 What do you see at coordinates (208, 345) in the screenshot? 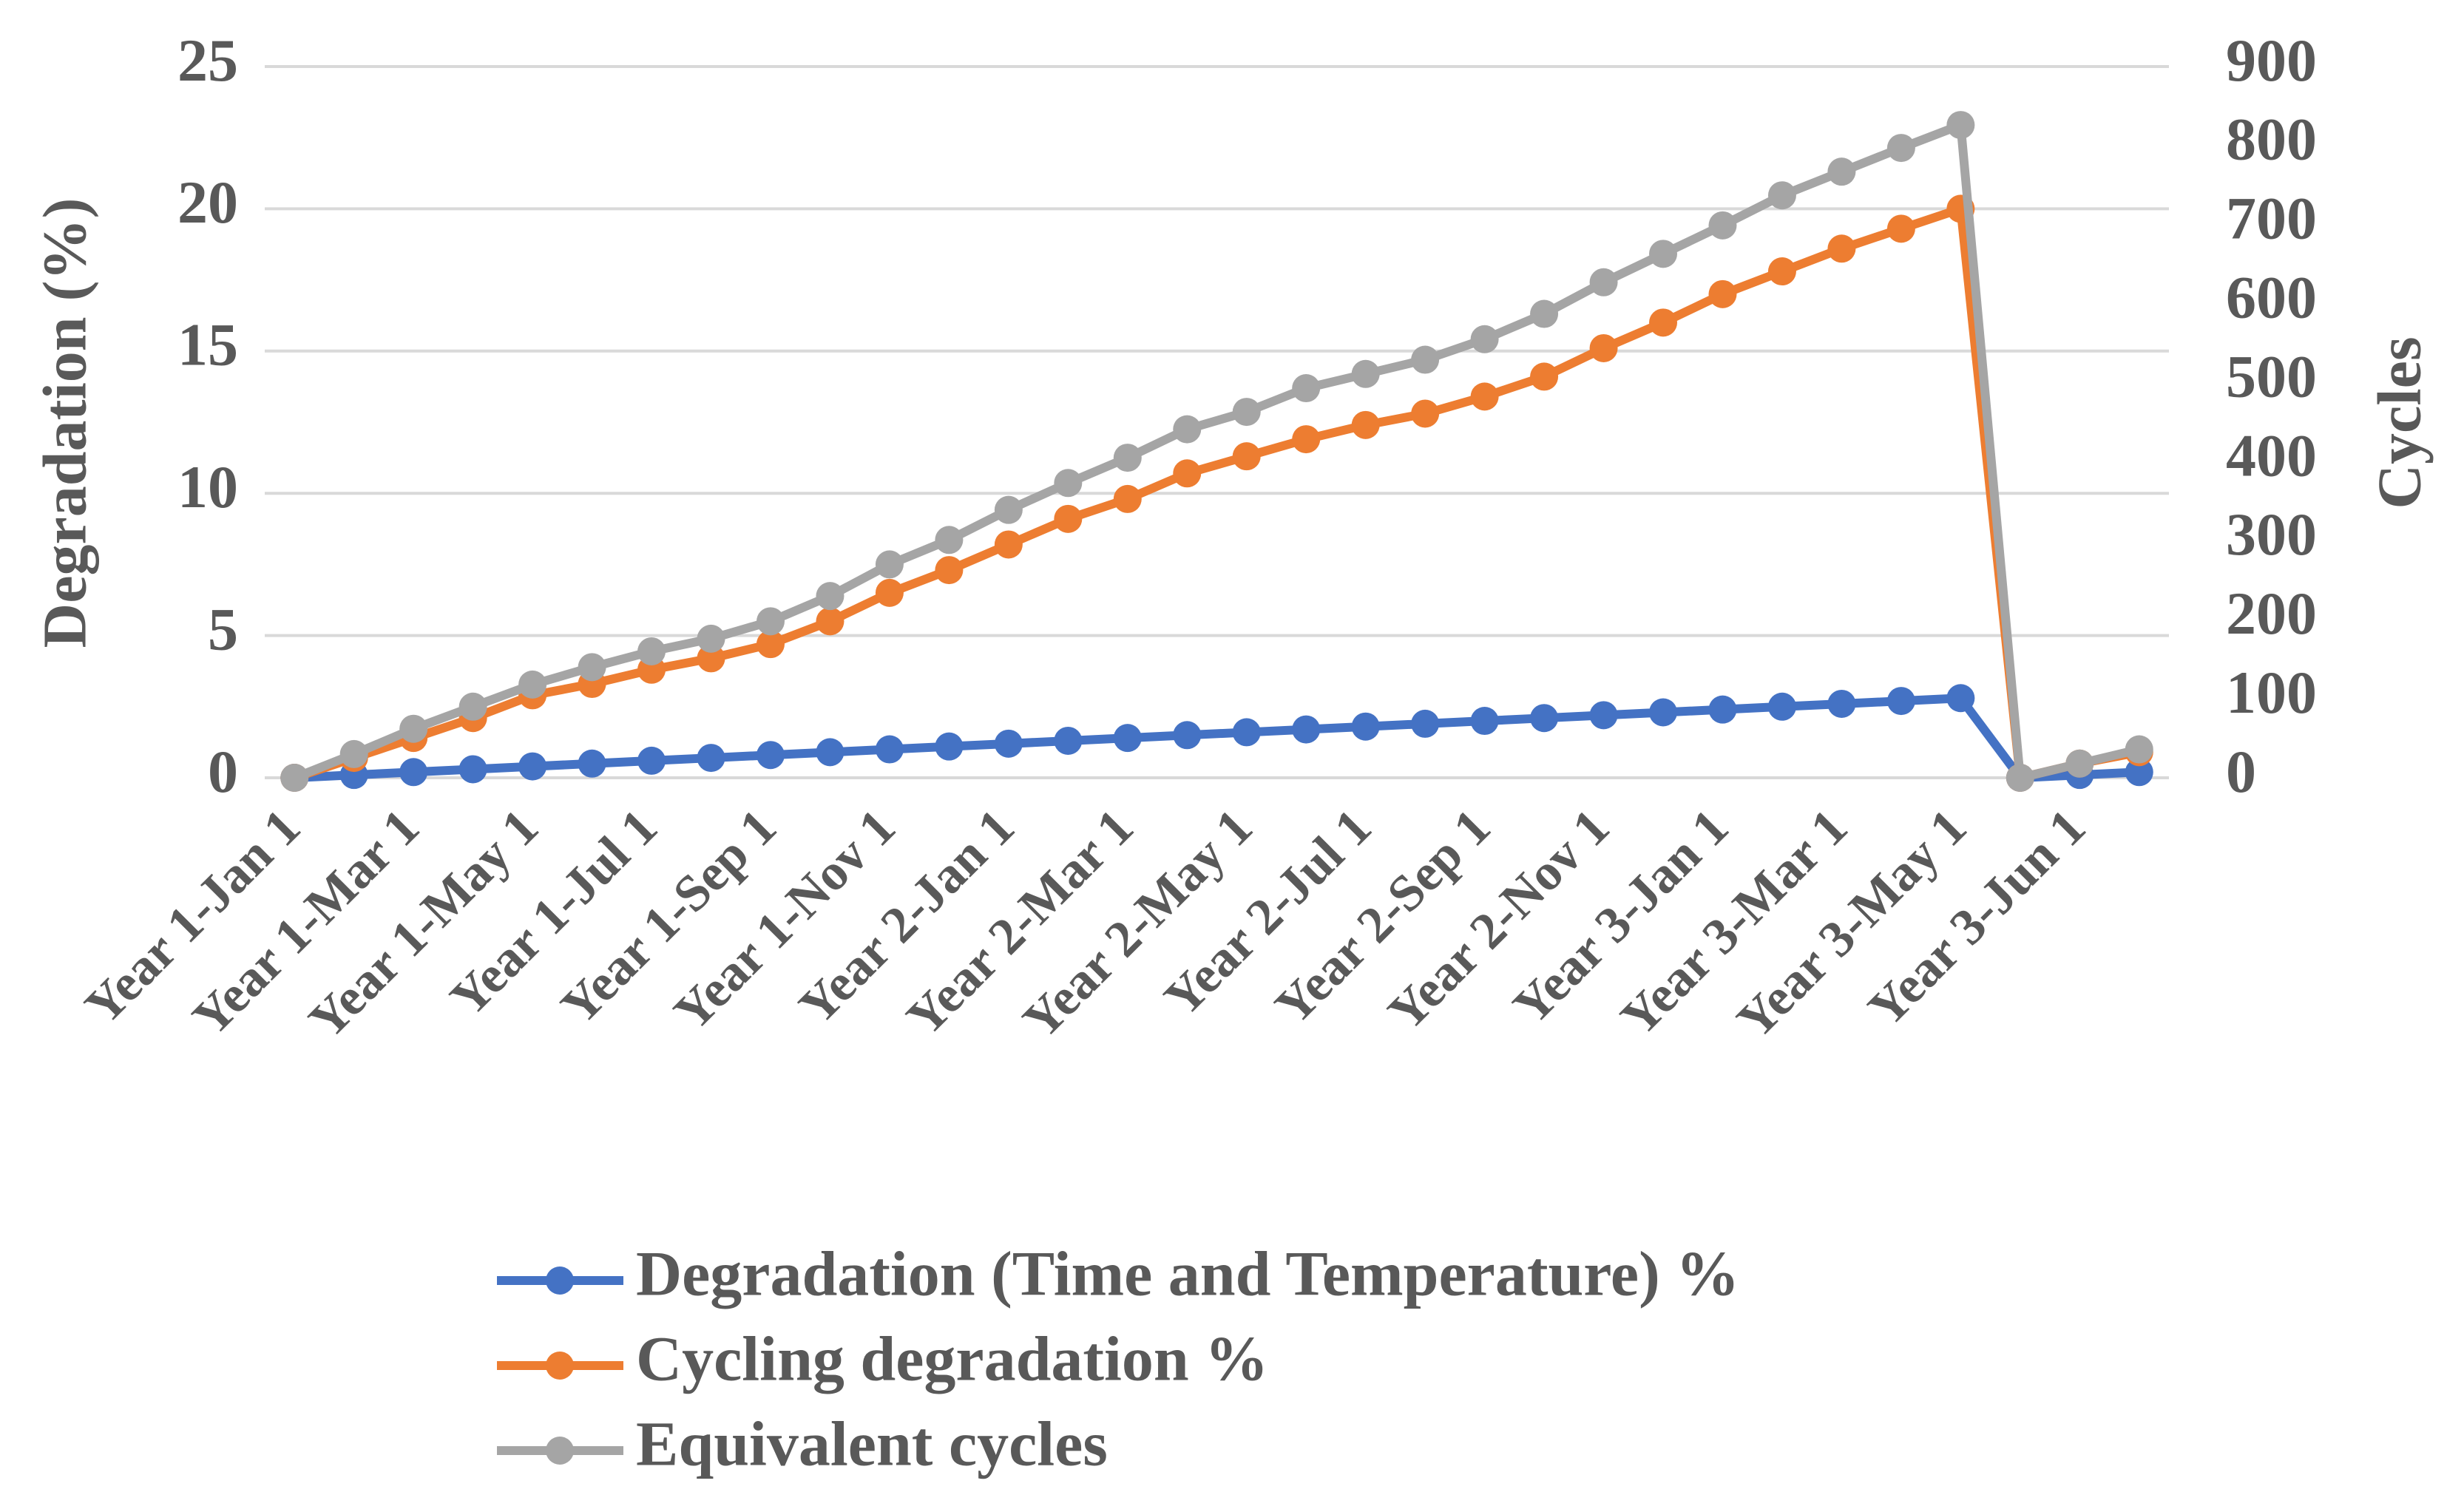
I see `y-tick-label: 15` at bounding box center [208, 345].